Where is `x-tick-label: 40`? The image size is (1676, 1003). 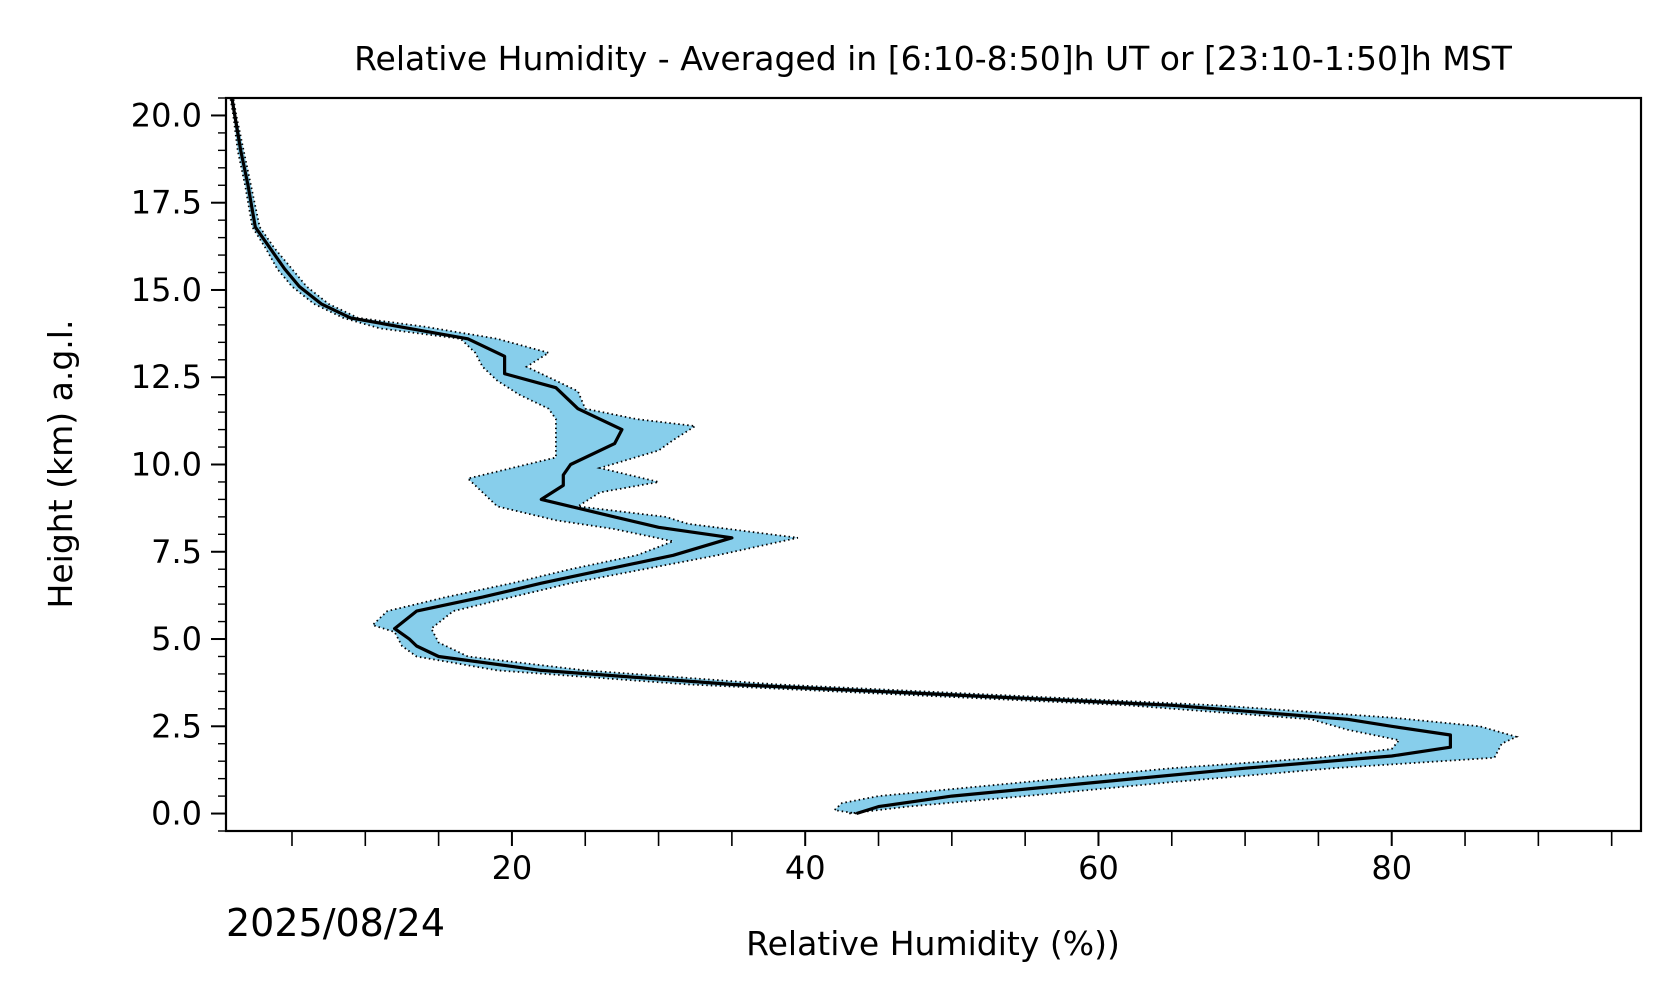
x-tick-label: 40 is located at coordinates (805, 868).